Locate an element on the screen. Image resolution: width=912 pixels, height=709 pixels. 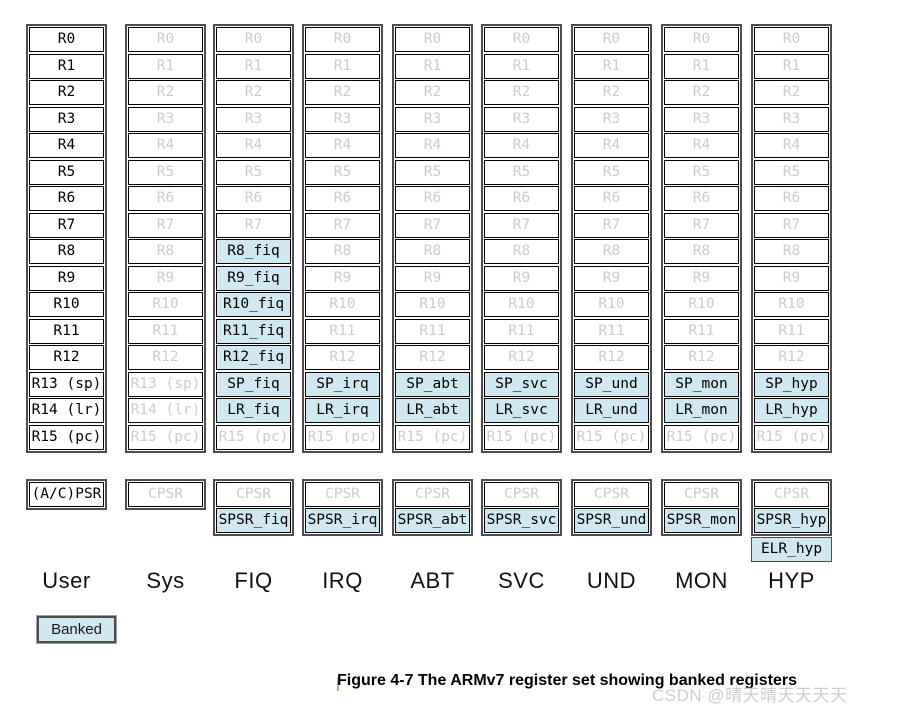
psr-cell: SPSR_abt is located at coordinates (432, 520).